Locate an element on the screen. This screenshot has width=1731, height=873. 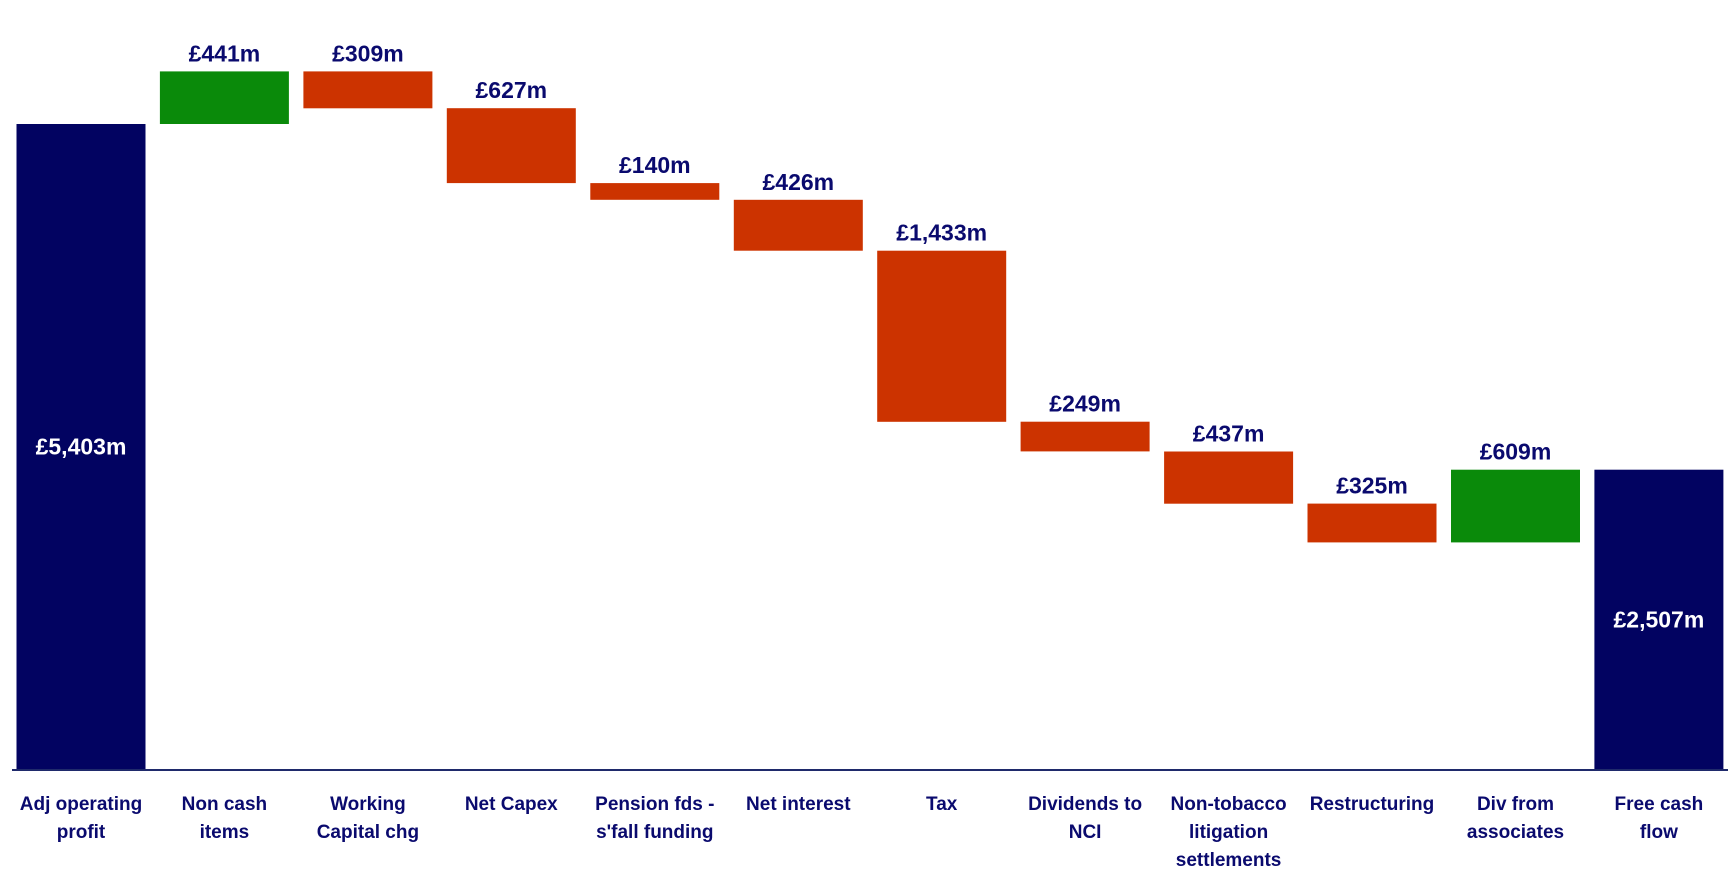
category-label-dividends-to-nci: Dividends to NCI is located at coordinates (1085, 818).